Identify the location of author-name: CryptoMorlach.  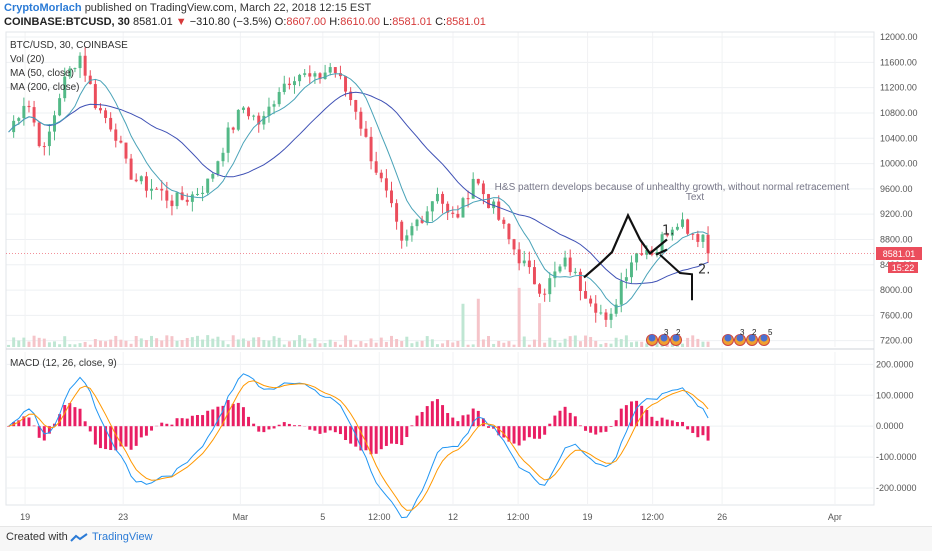
(43, 8).